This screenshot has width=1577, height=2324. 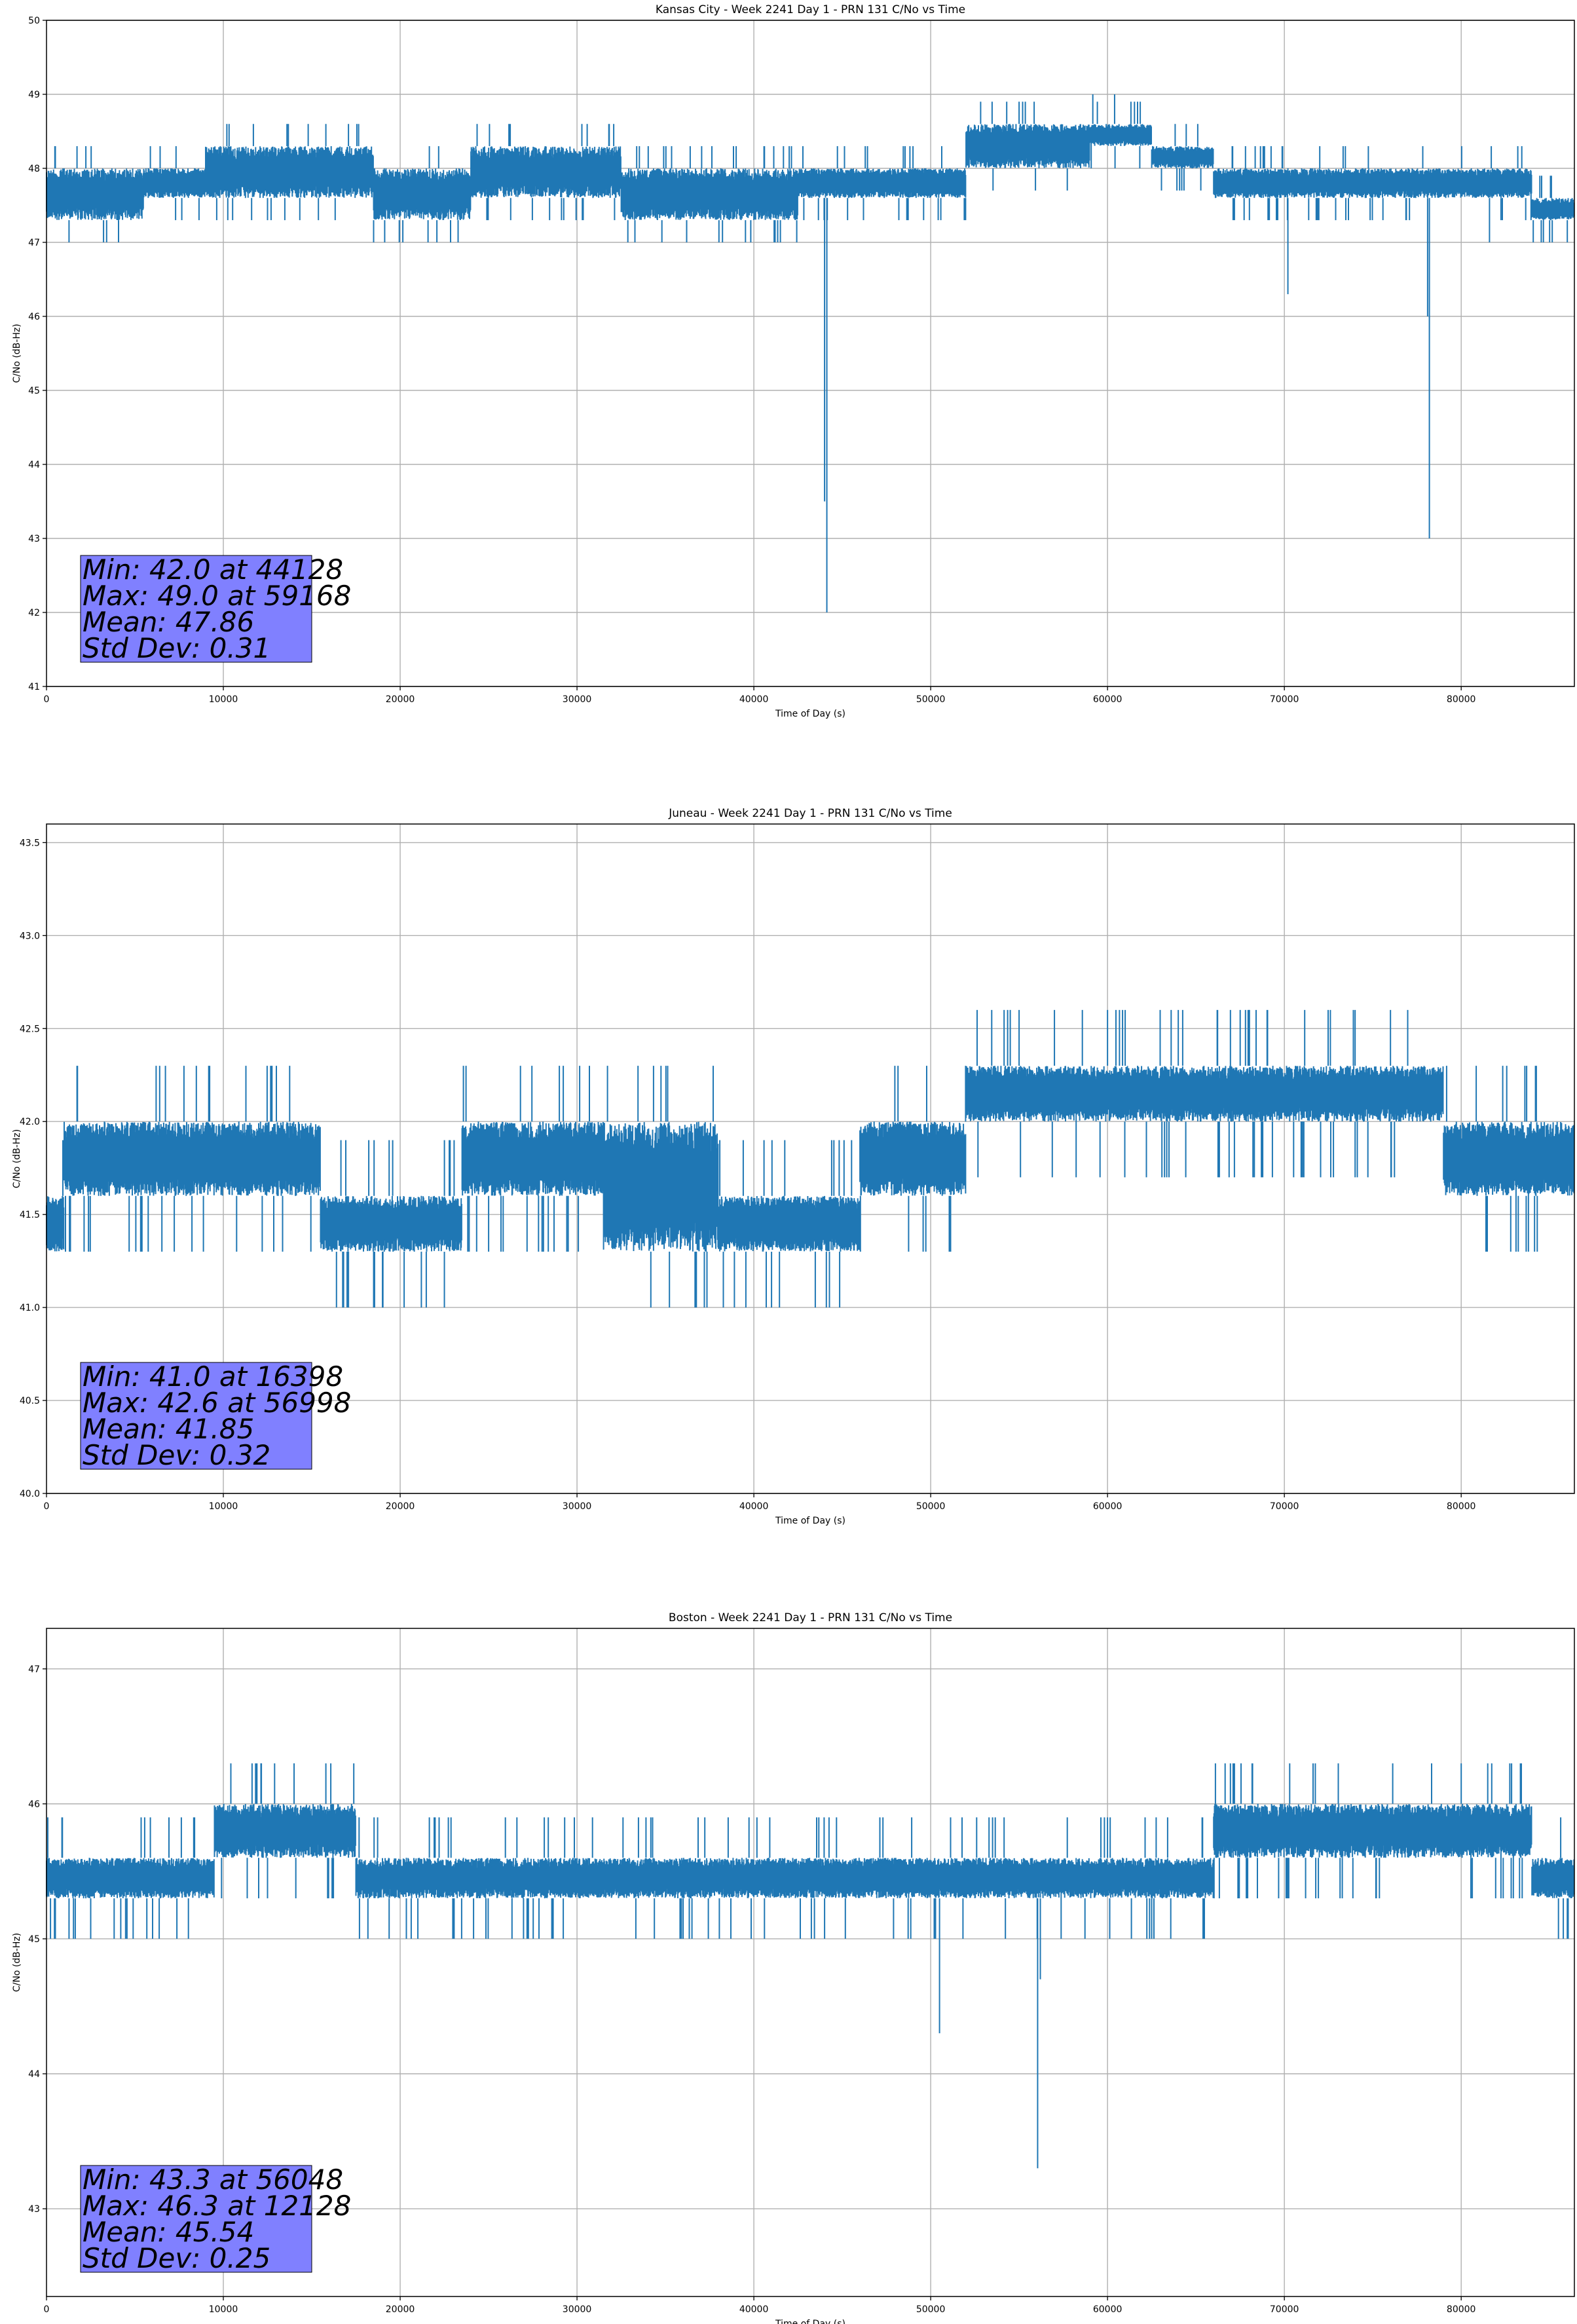 What do you see at coordinates (30, 936) in the screenshot?
I see `y-tick-label: 43.0` at bounding box center [30, 936].